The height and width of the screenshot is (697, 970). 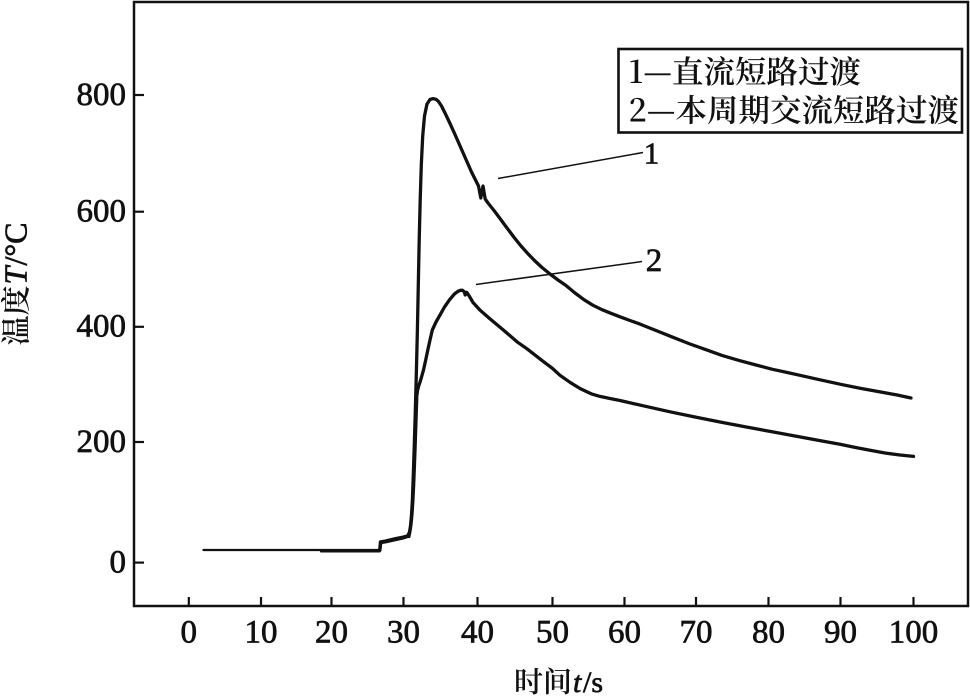 What do you see at coordinates (477, 633) in the screenshot?
I see `svg-text: 40` at bounding box center [477, 633].